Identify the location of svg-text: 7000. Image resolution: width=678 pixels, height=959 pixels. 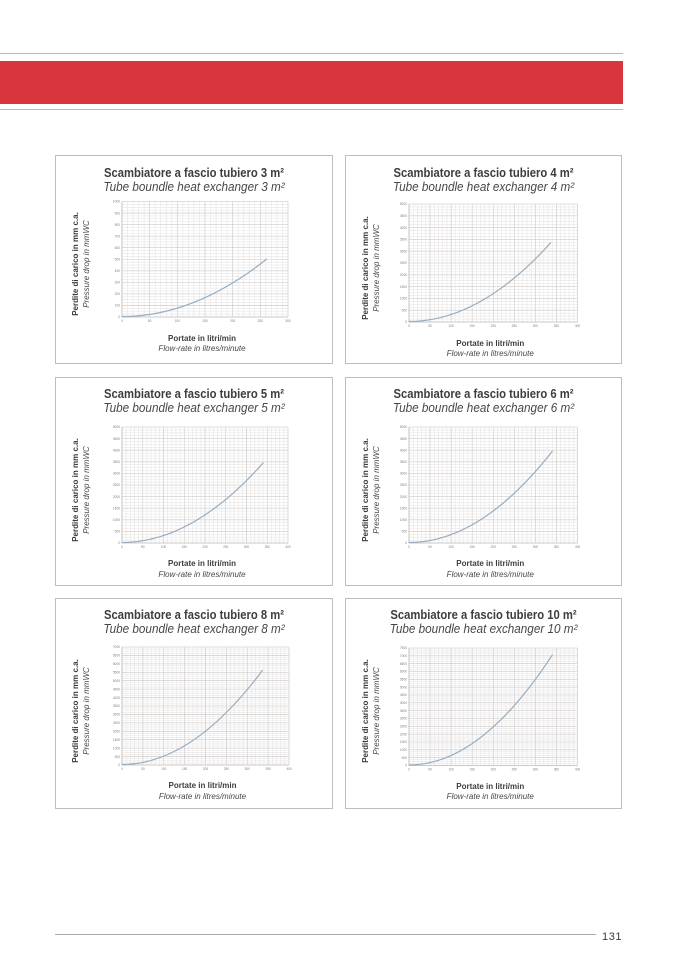
(403, 656).